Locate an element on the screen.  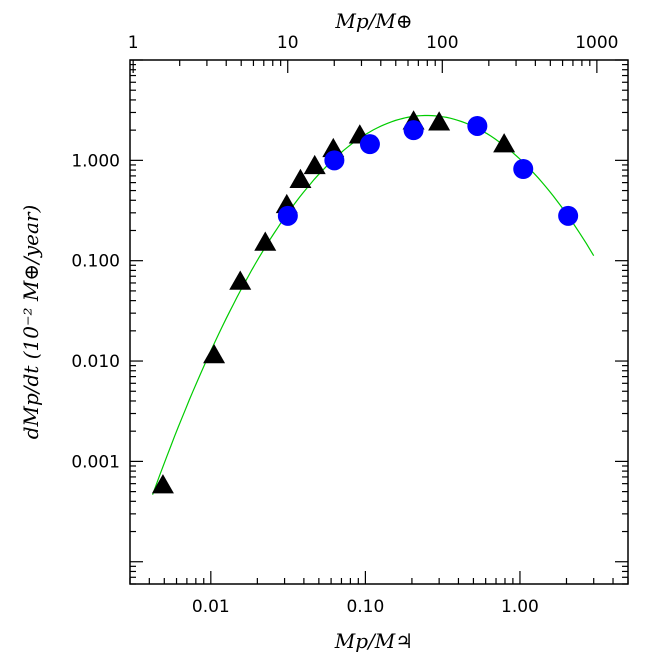
x-tick-label-top: 1 is located at coordinates (133, 43).